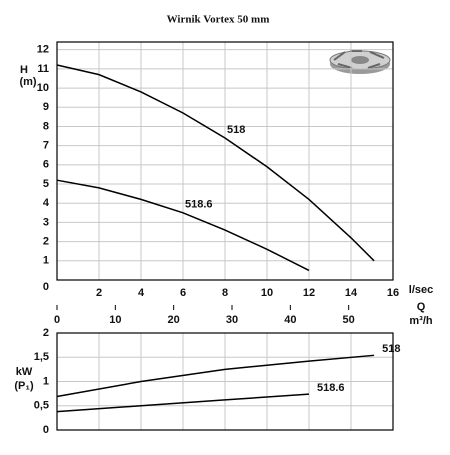 The width and height of the screenshot is (450, 455). I want to click on x2-tick-label: 20, so click(174, 320).